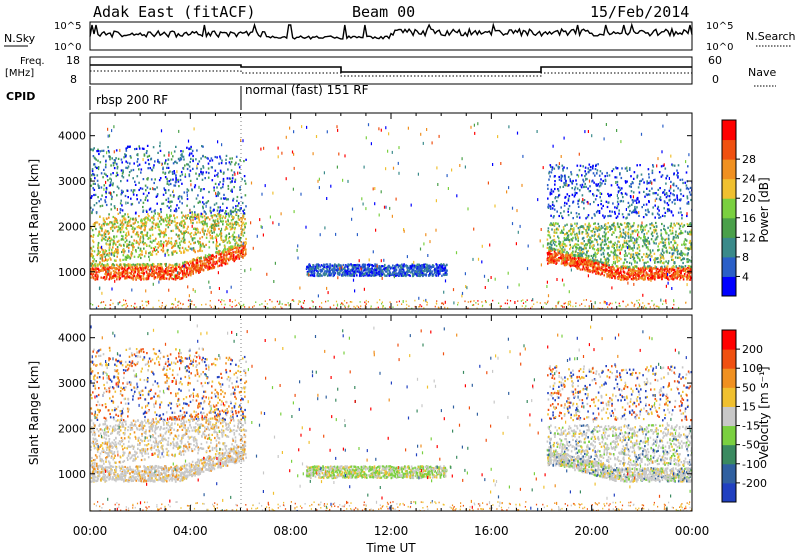  I want to click on cpid-segment-2: normal (fast) 151 RF, so click(307, 90).